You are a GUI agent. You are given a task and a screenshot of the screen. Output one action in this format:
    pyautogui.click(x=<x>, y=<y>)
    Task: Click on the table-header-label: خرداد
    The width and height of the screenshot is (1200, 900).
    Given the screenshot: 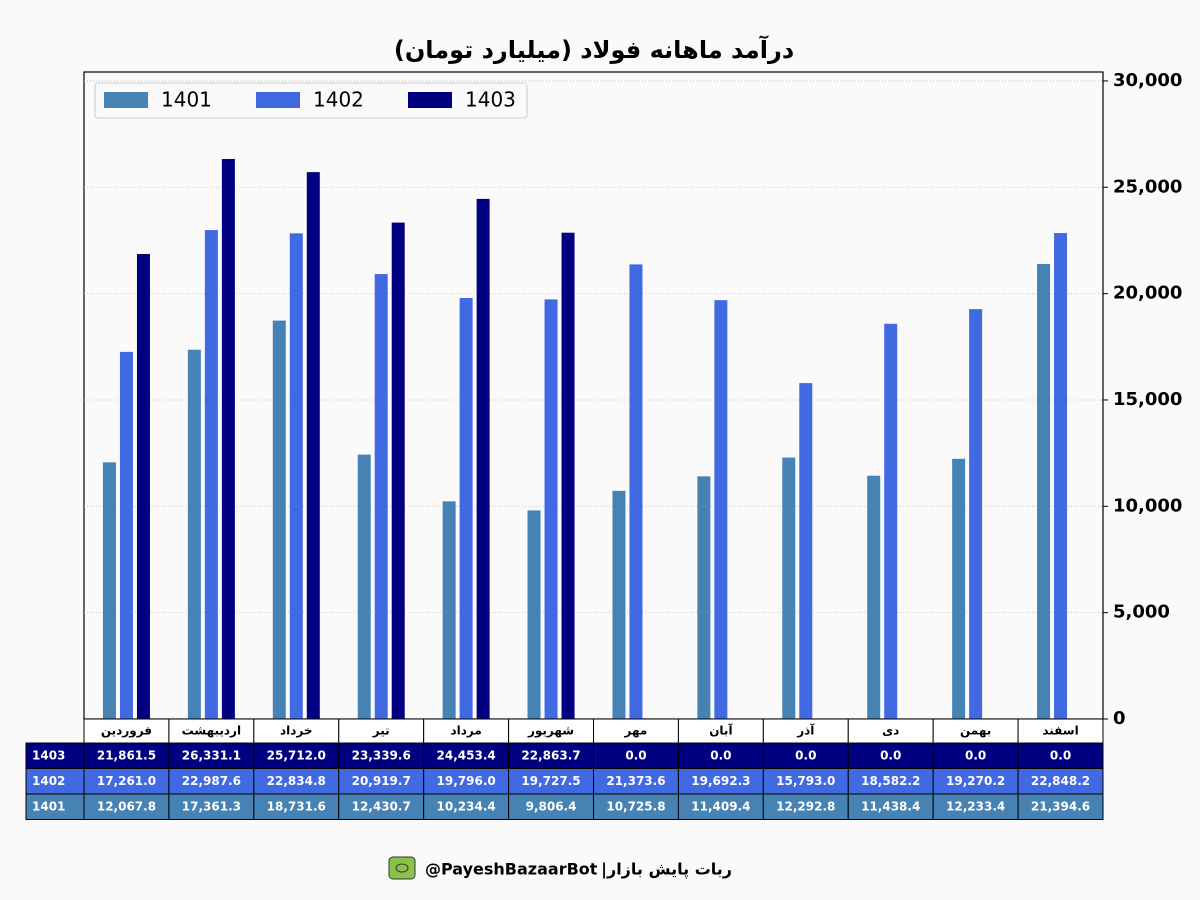 What is the action you would take?
    pyautogui.click(x=296, y=731)
    